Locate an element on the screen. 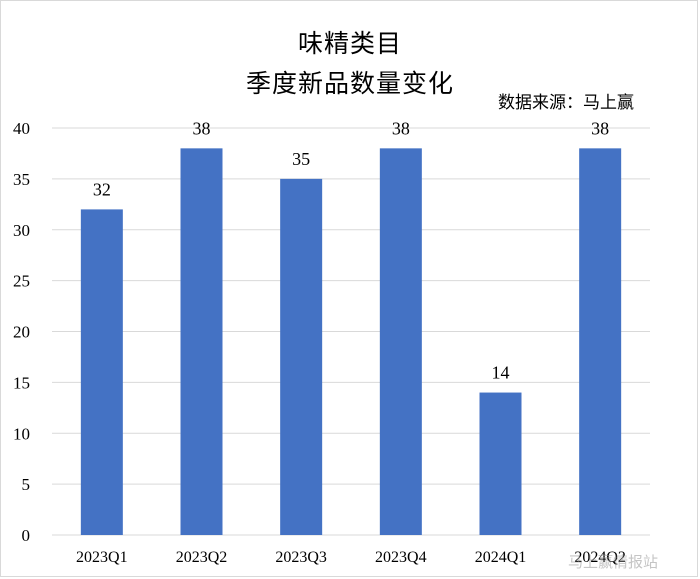 The width and height of the screenshot is (700, 579). y-tick-label: 5 is located at coordinates (26, 484).